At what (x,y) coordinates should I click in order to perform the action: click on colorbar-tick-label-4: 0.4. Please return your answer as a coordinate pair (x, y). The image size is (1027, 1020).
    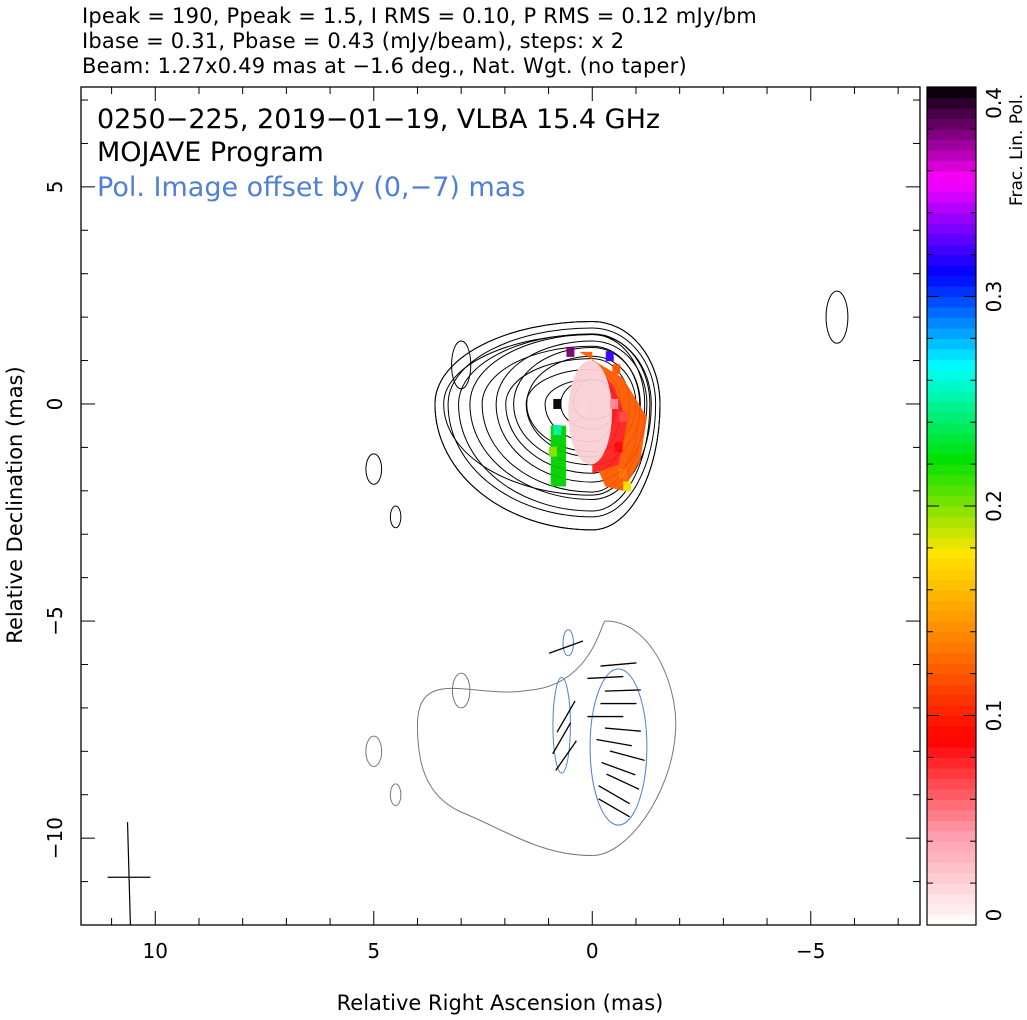
    Looking at the image, I should click on (994, 103).